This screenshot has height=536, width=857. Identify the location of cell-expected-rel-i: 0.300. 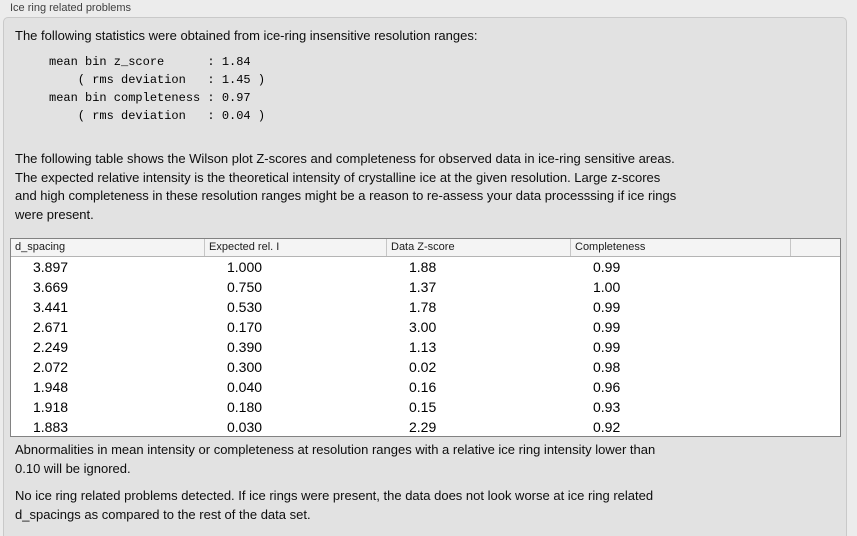
(245, 367).